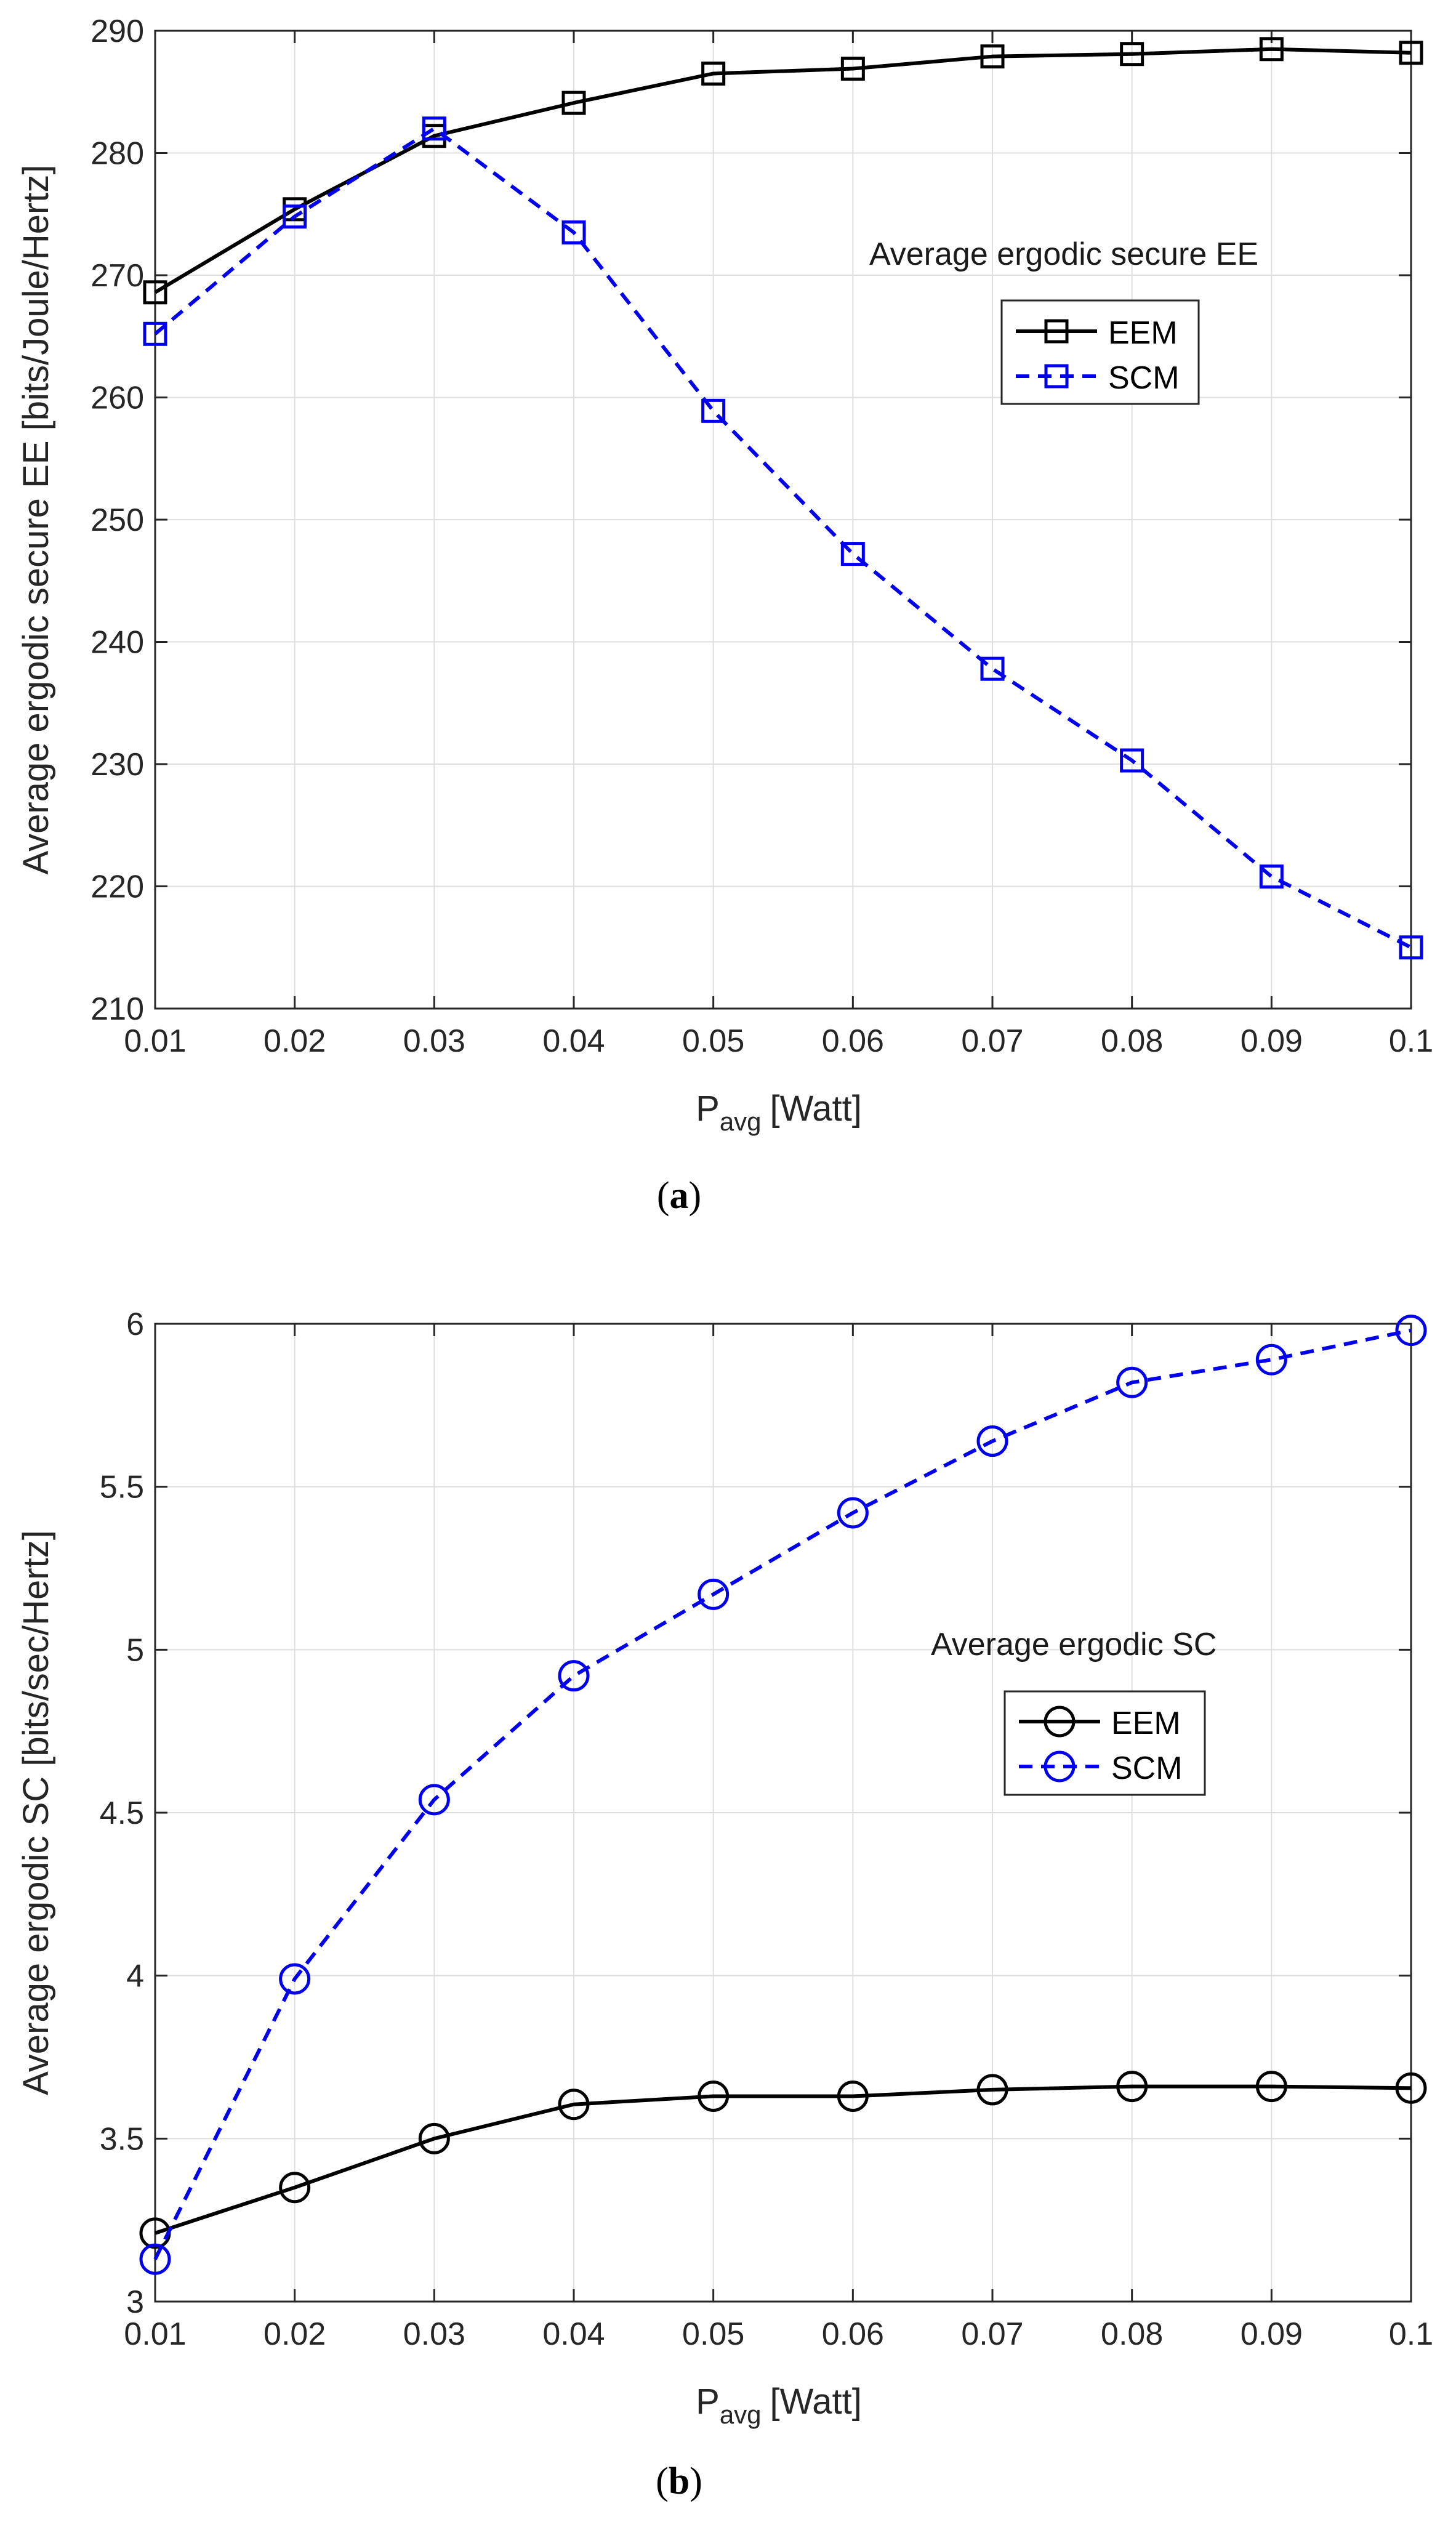 Image resolution: width=1456 pixels, height=2530 pixels. Describe the element at coordinates (1143, 333) in the screenshot. I see `legend-a-eem-label: EEM` at that location.